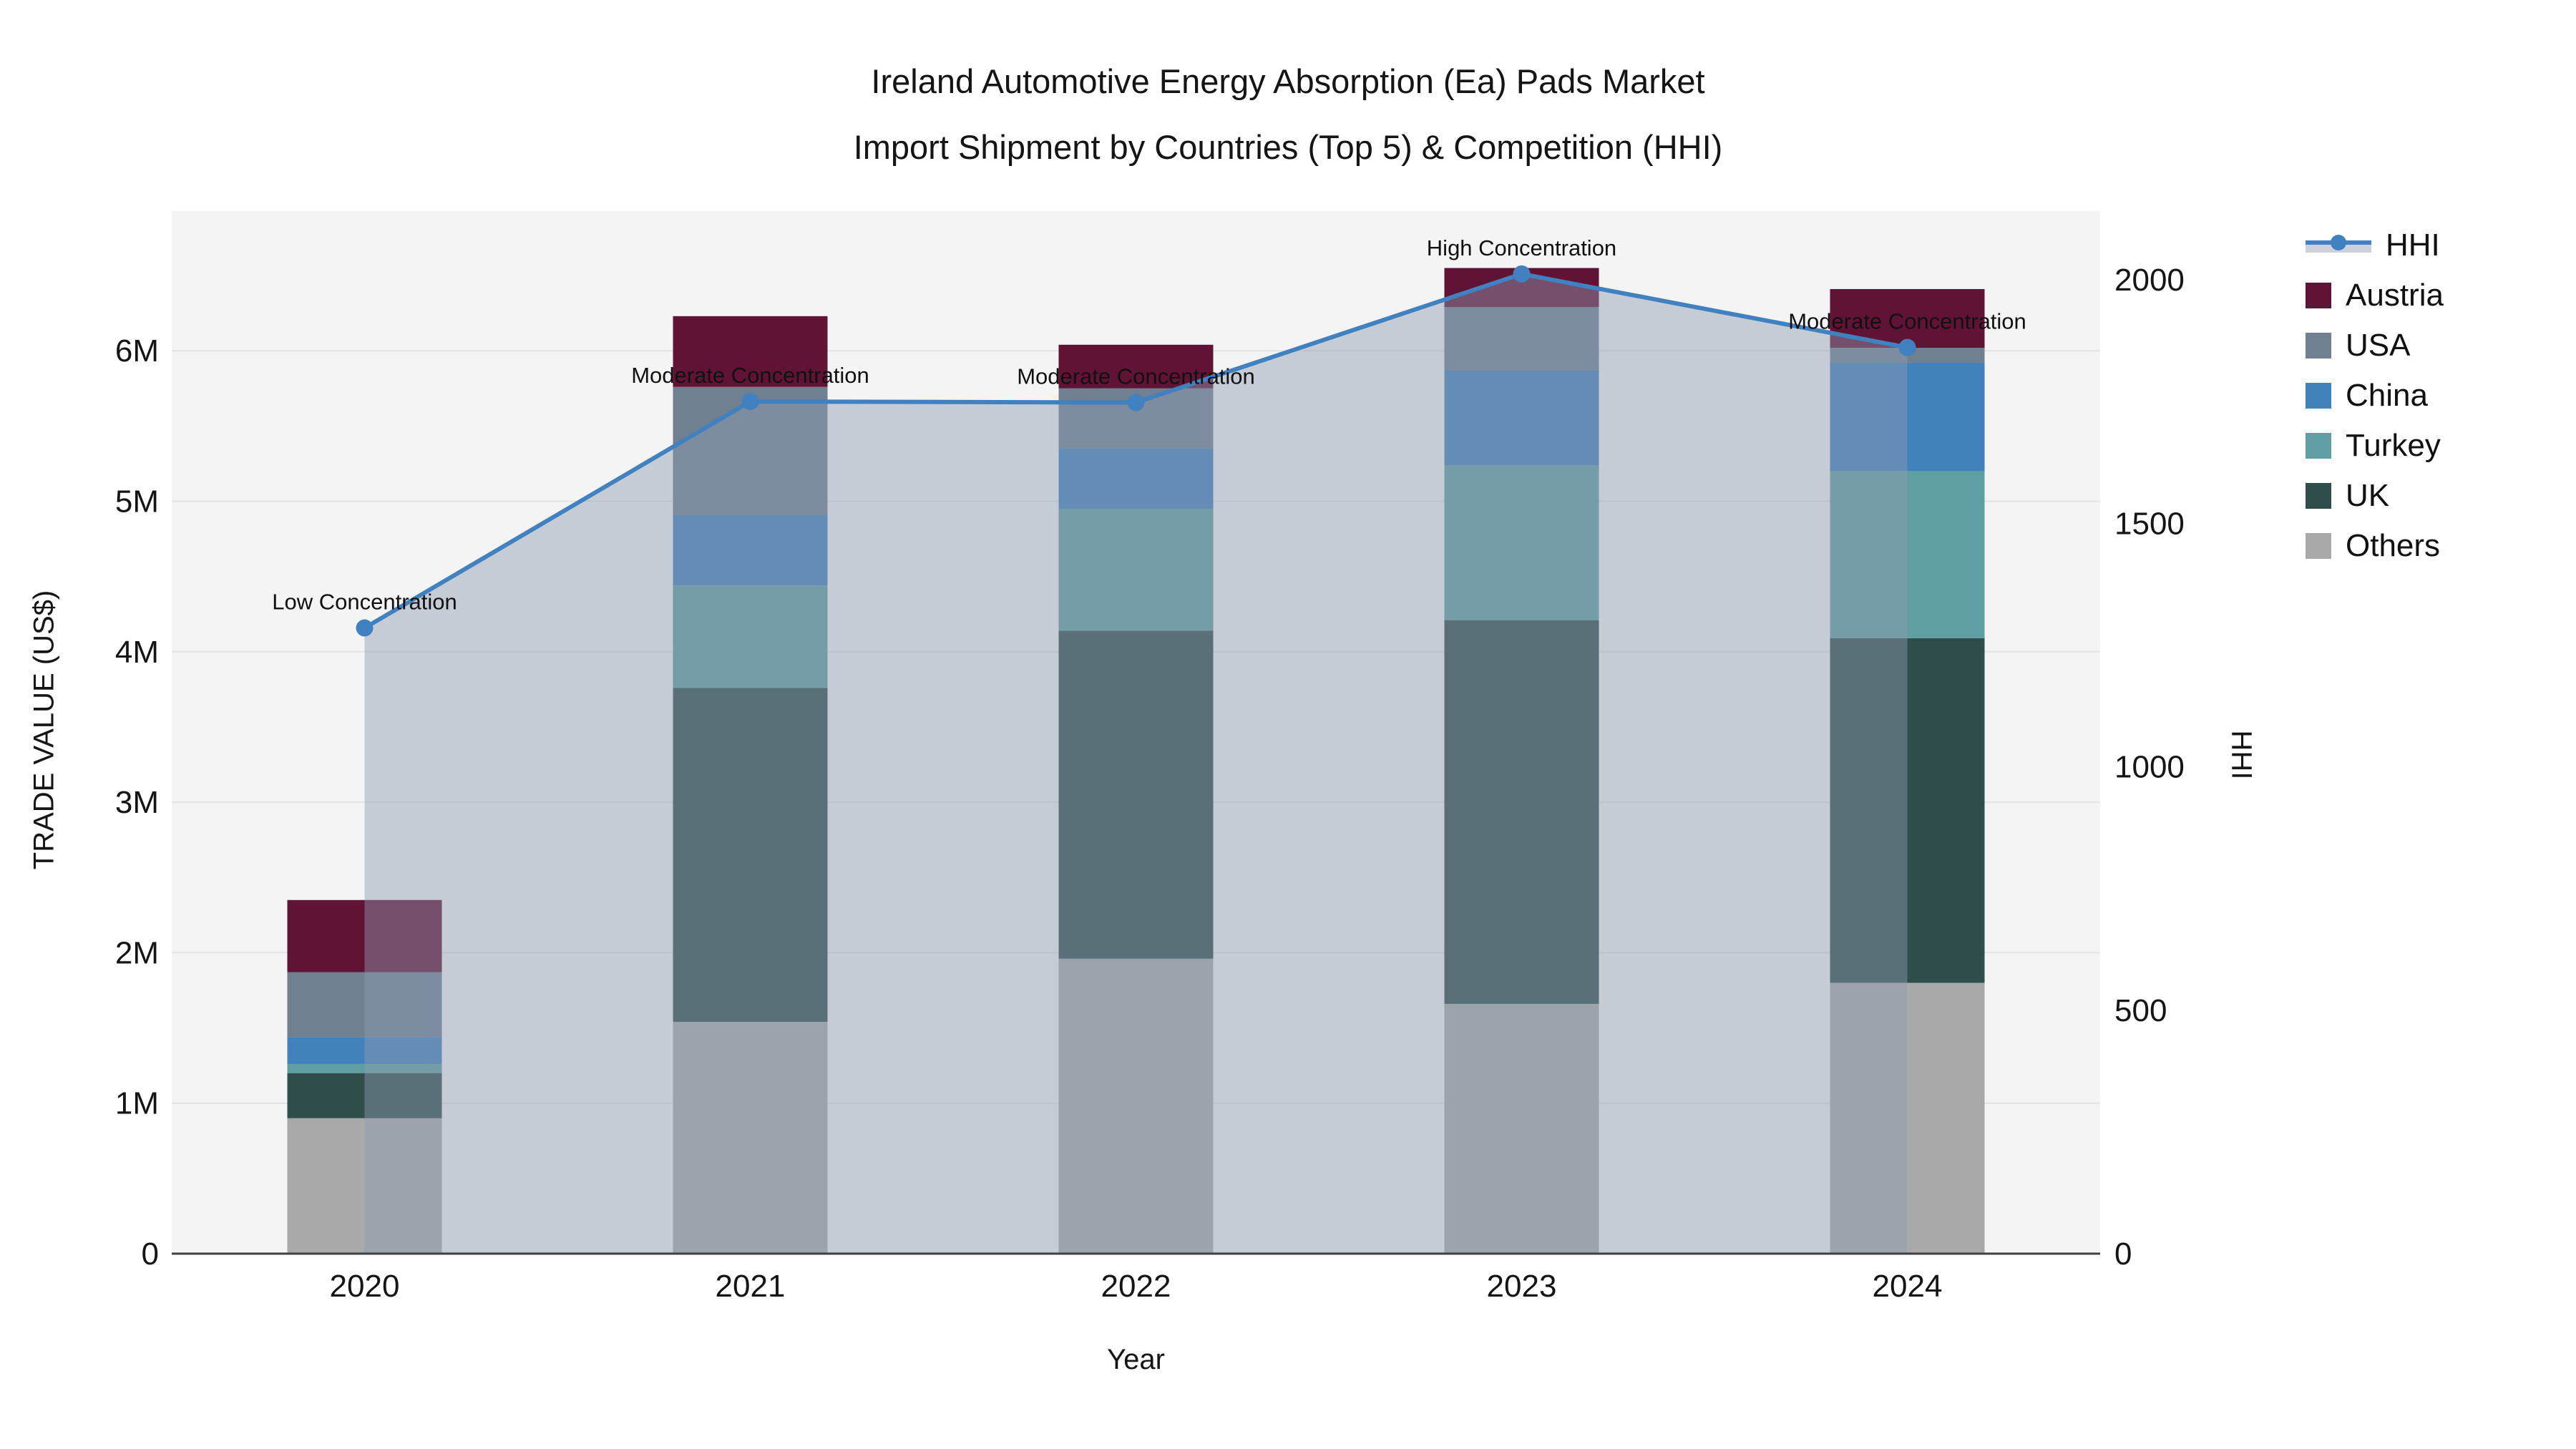  Describe the element at coordinates (1908, 1286) in the screenshot. I see `x-tick-2024: 2024` at that location.